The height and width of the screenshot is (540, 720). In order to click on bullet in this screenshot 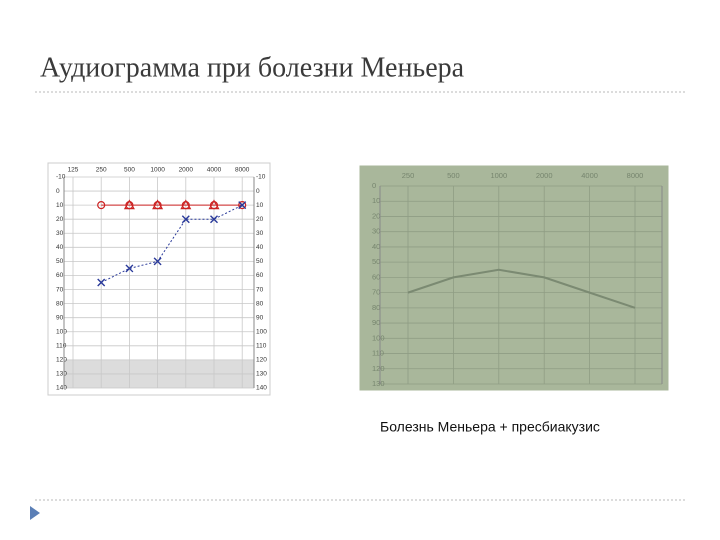, I will do `click(35, 513)`.